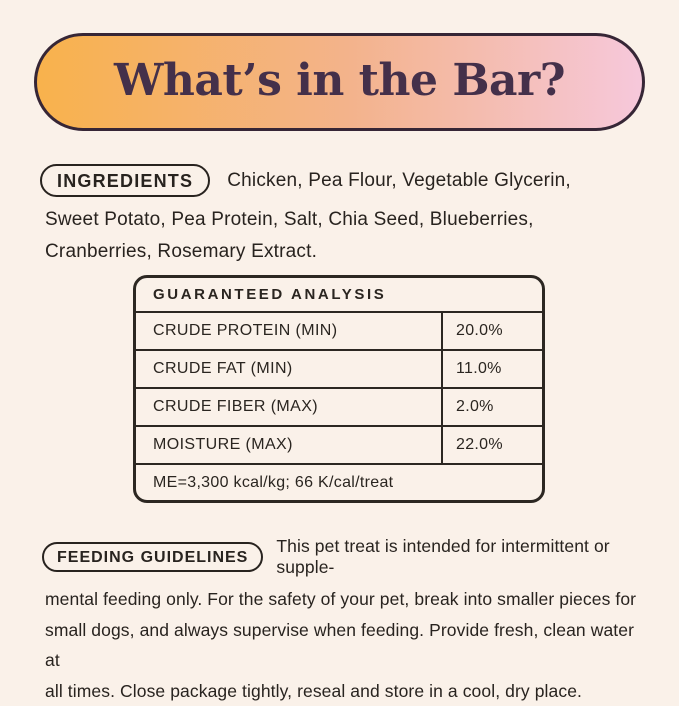  What do you see at coordinates (399, 181) in the screenshot?
I see `ingredients-text-line: Chicken, Pea Flour, Vegetable Glycerin,` at bounding box center [399, 181].